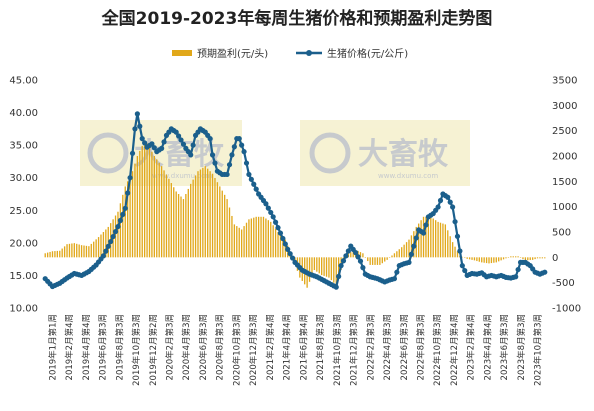  What do you see at coordinates (23, 178) in the screenshot?
I see `left-tick-label: 30.00` at bounding box center [23, 178].